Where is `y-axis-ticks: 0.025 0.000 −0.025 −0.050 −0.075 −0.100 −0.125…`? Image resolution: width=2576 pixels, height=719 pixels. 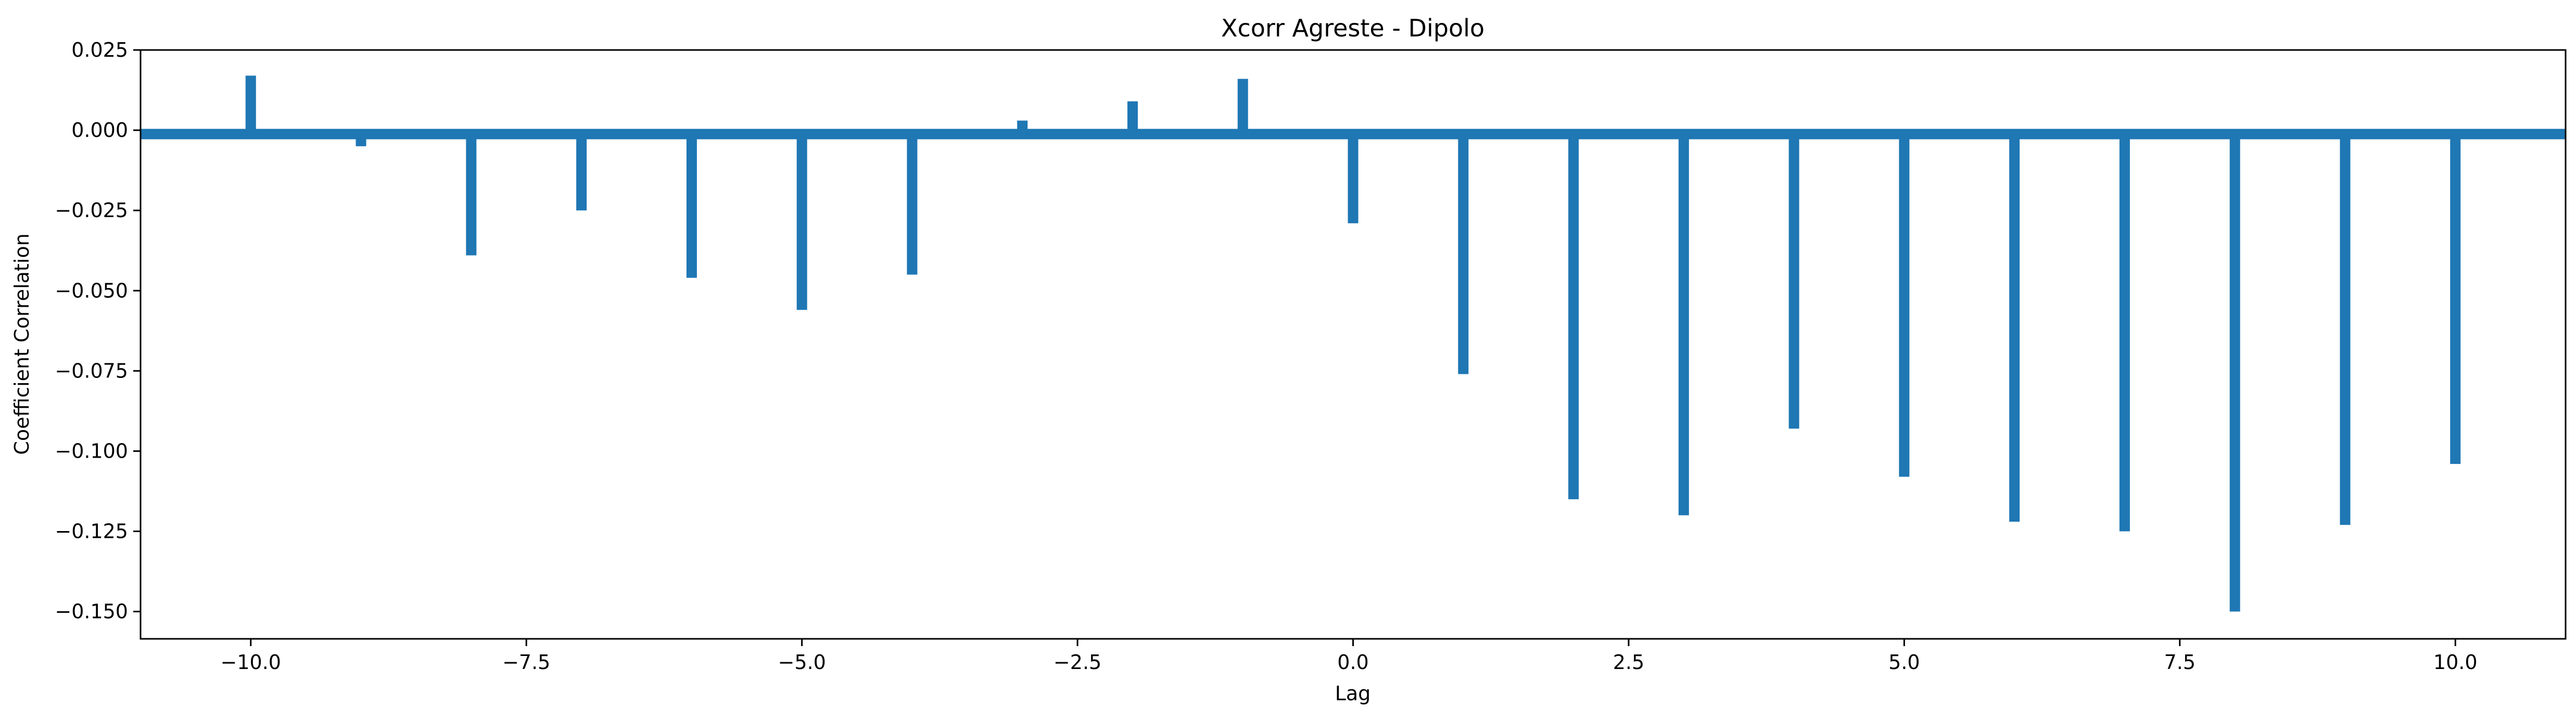
y-axis-ticks: 0.025 0.000 −0.025 −0.050 −0.075 −0.100 −0.125… is located at coordinates (98, 331).